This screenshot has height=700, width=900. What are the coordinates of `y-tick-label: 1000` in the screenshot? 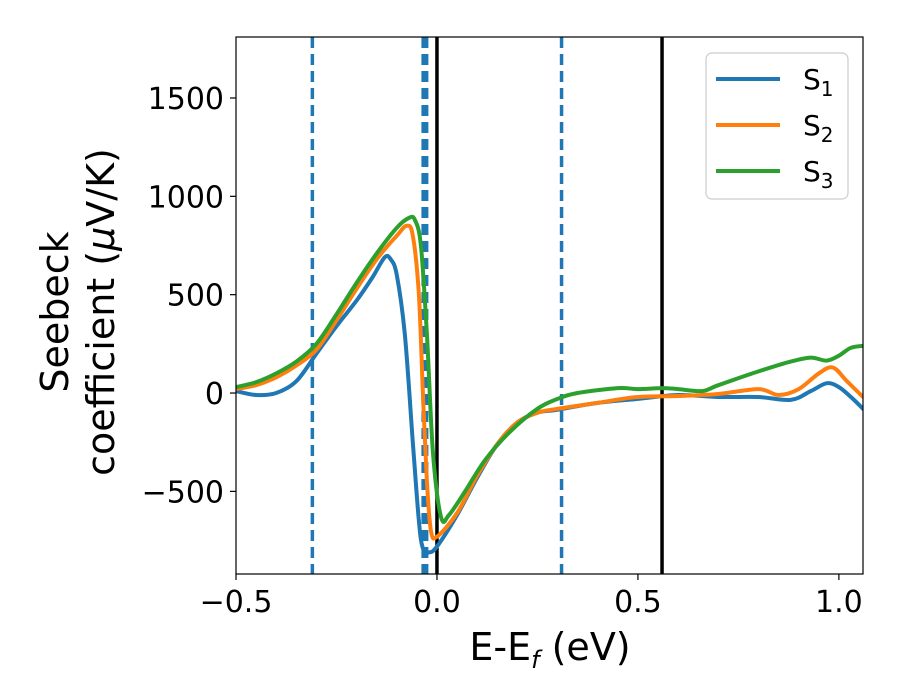 It's located at (186, 197).